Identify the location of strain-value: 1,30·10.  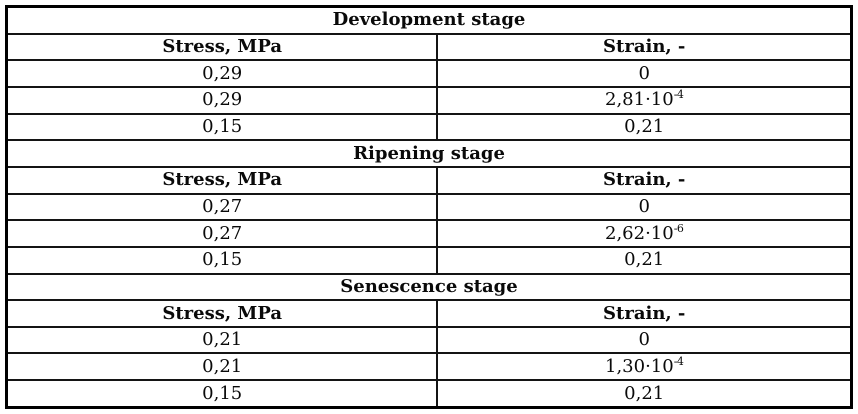
(639, 366).